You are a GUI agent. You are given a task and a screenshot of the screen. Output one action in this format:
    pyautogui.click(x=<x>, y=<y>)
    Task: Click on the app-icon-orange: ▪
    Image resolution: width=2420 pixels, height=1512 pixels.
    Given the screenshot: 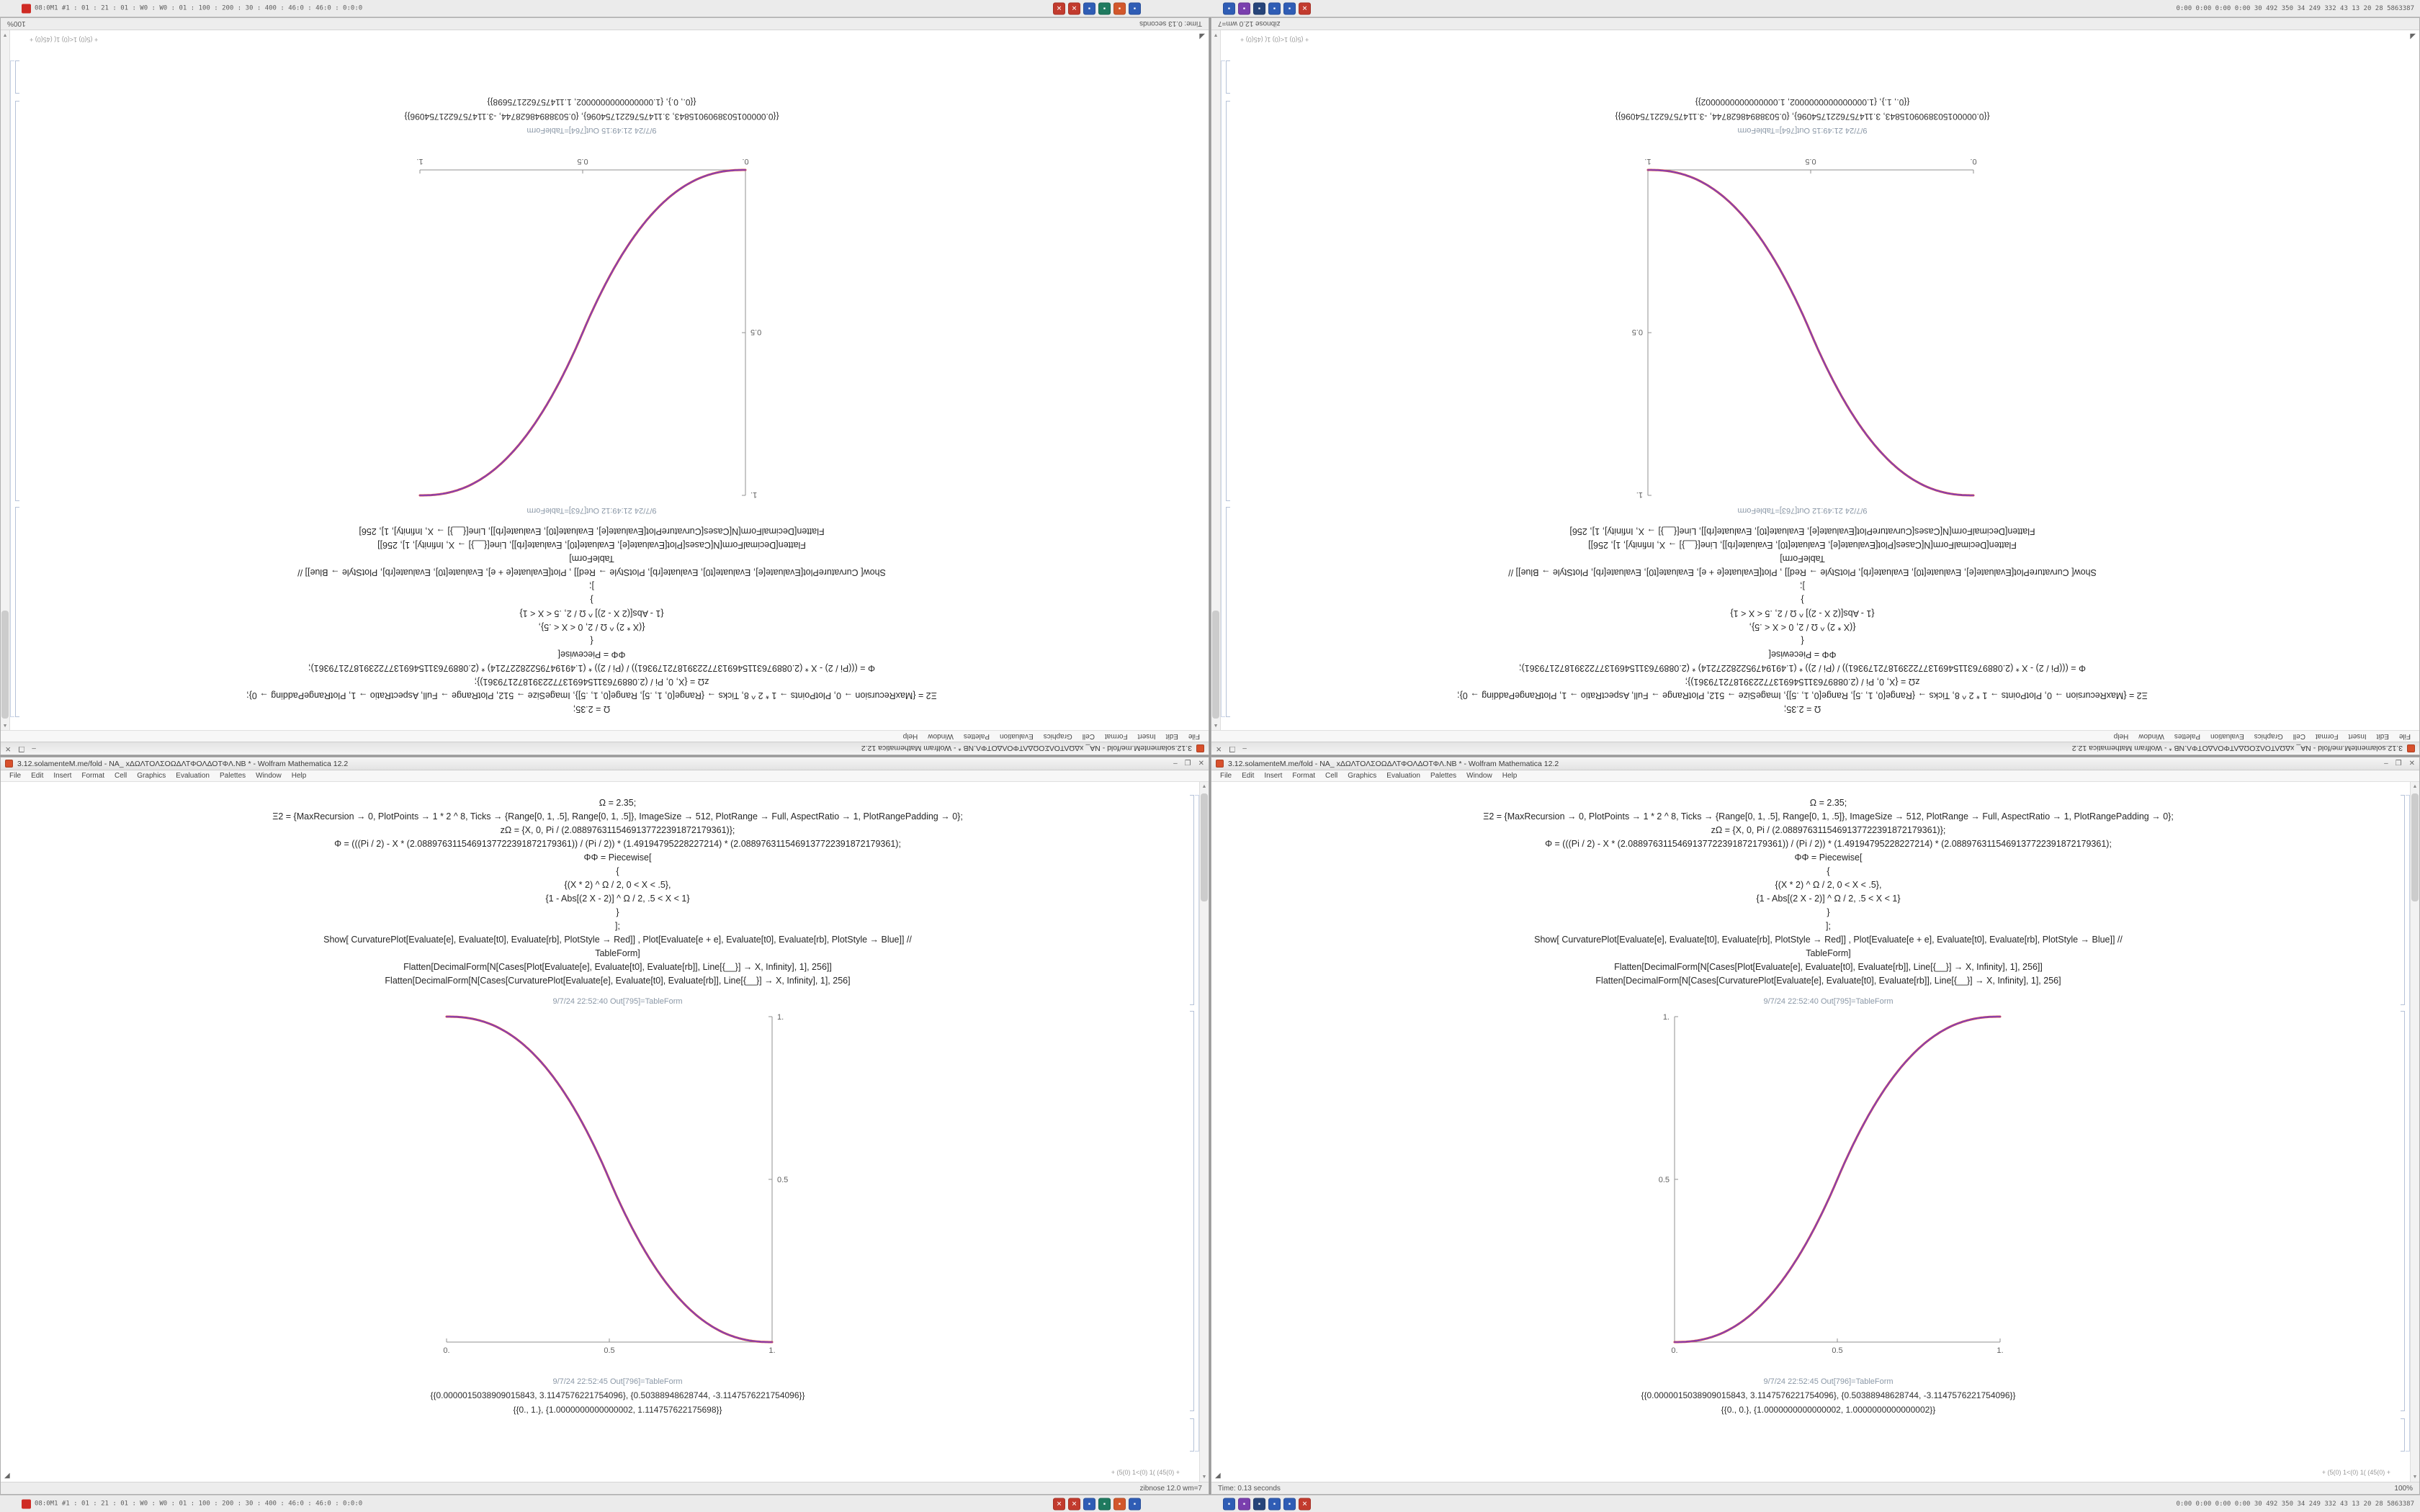 What is the action you would take?
    pyautogui.click(x=1119, y=1504)
    